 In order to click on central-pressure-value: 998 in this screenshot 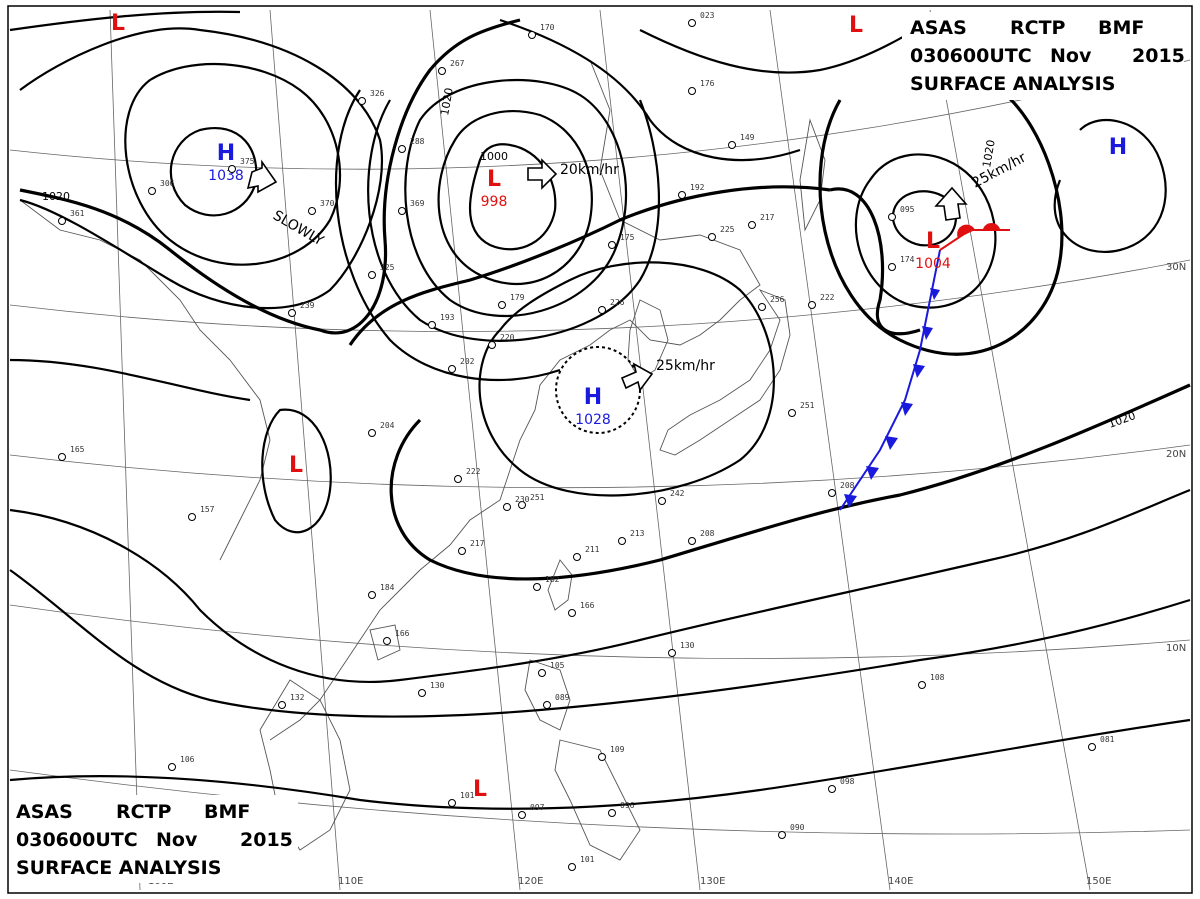, I will do `click(494, 202)`.